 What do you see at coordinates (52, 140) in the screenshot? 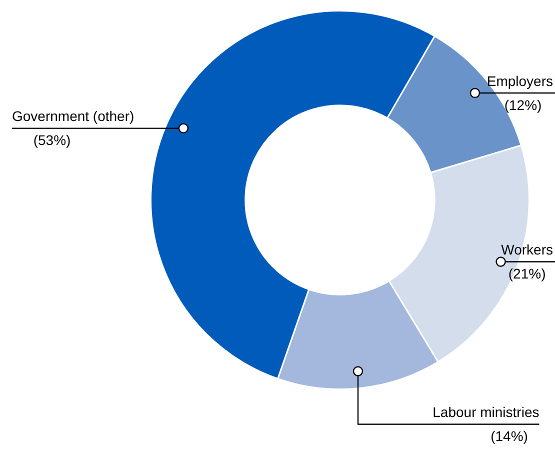
I see `data-label: (53%)` at bounding box center [52, 140].